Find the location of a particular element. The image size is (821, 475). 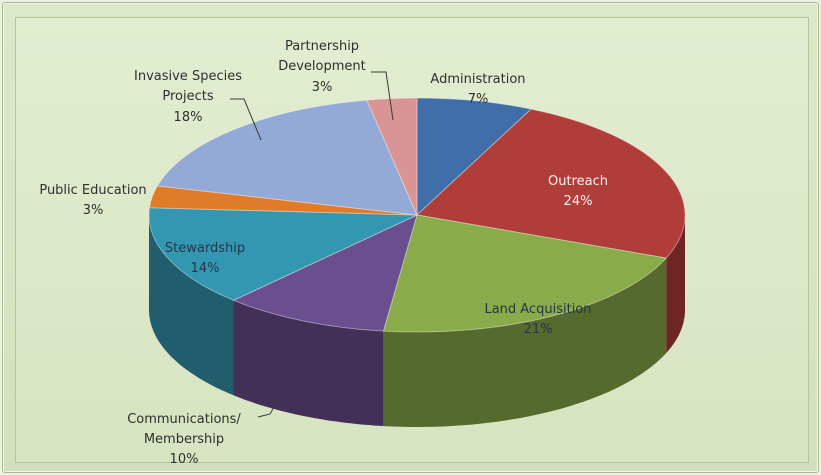

pie-slice-invasive-species-projects is located at coordinates (287, 157).